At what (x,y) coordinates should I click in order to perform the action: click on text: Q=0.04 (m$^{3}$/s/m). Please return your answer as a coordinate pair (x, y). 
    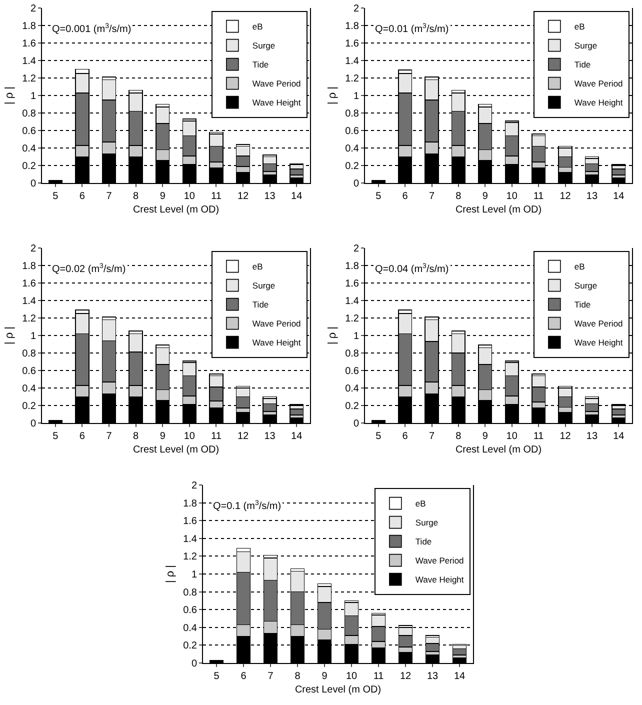
    Looking at the image, I should click on (412, 269).